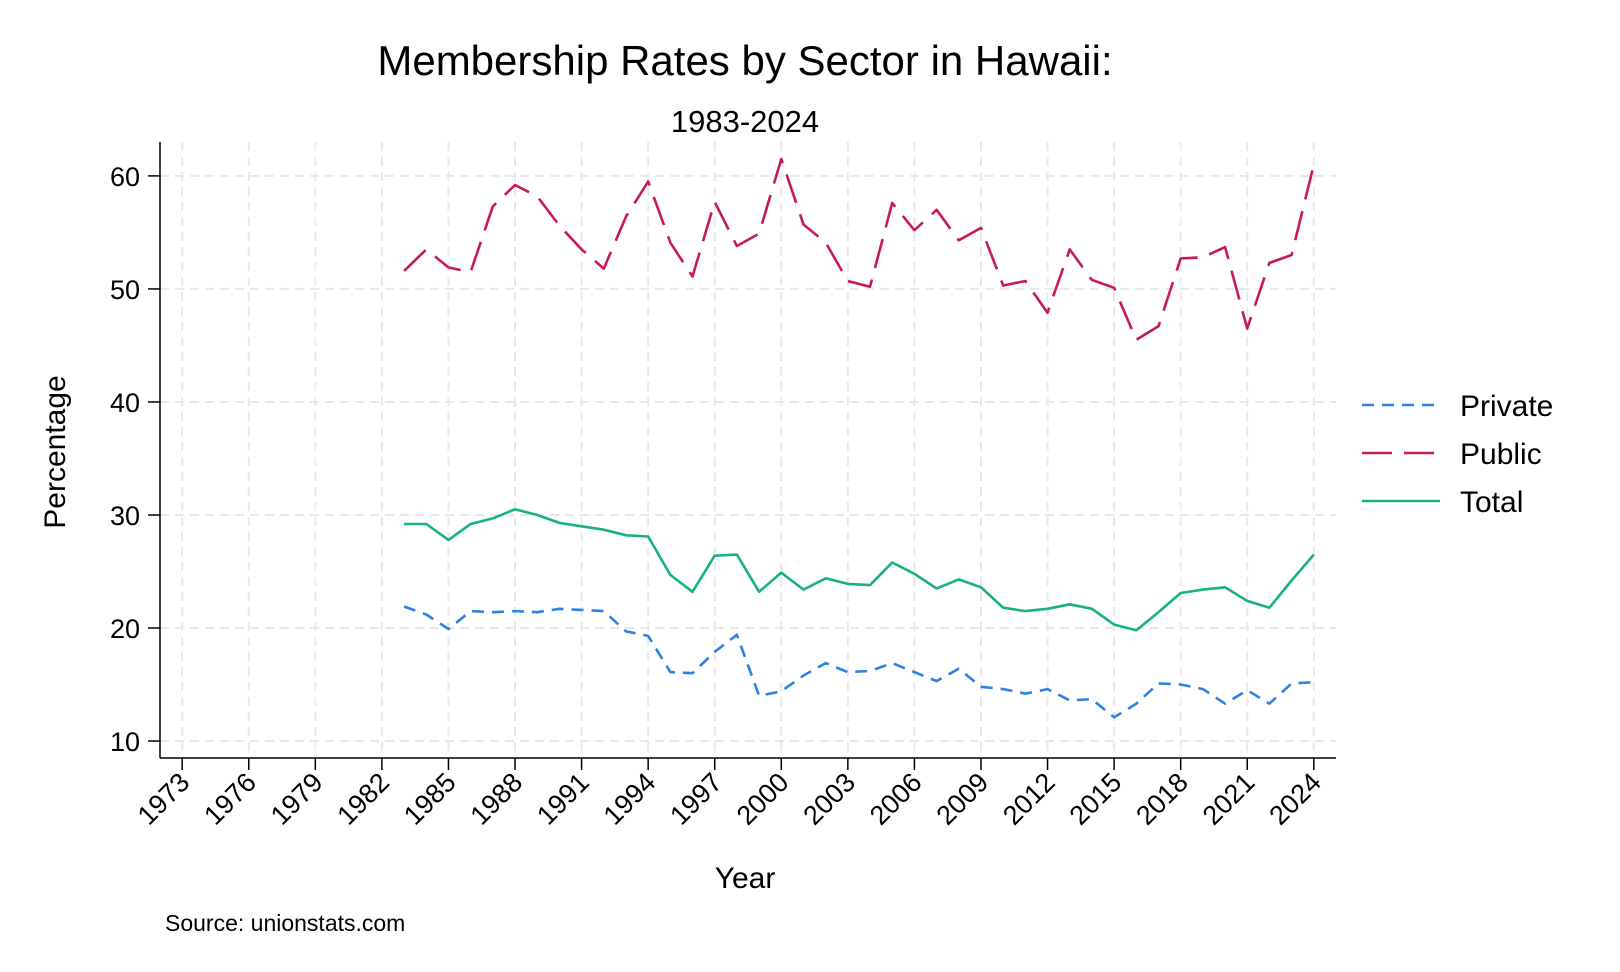 The width and height of the screenshot is (1620, 972). I want to click on y-axis-title: Percentage, so click(55, 451).